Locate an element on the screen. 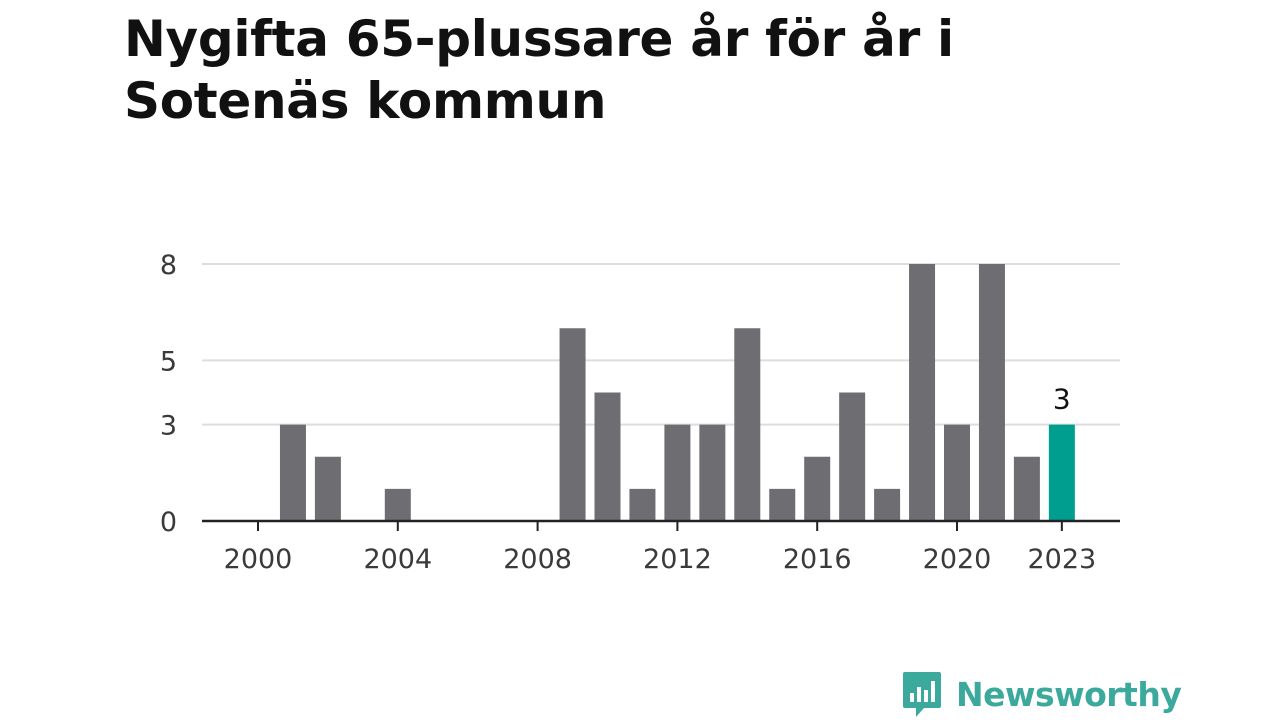 This screenshot has width=1280, height=720. bar-2020 is located at coordinates (957, 472).